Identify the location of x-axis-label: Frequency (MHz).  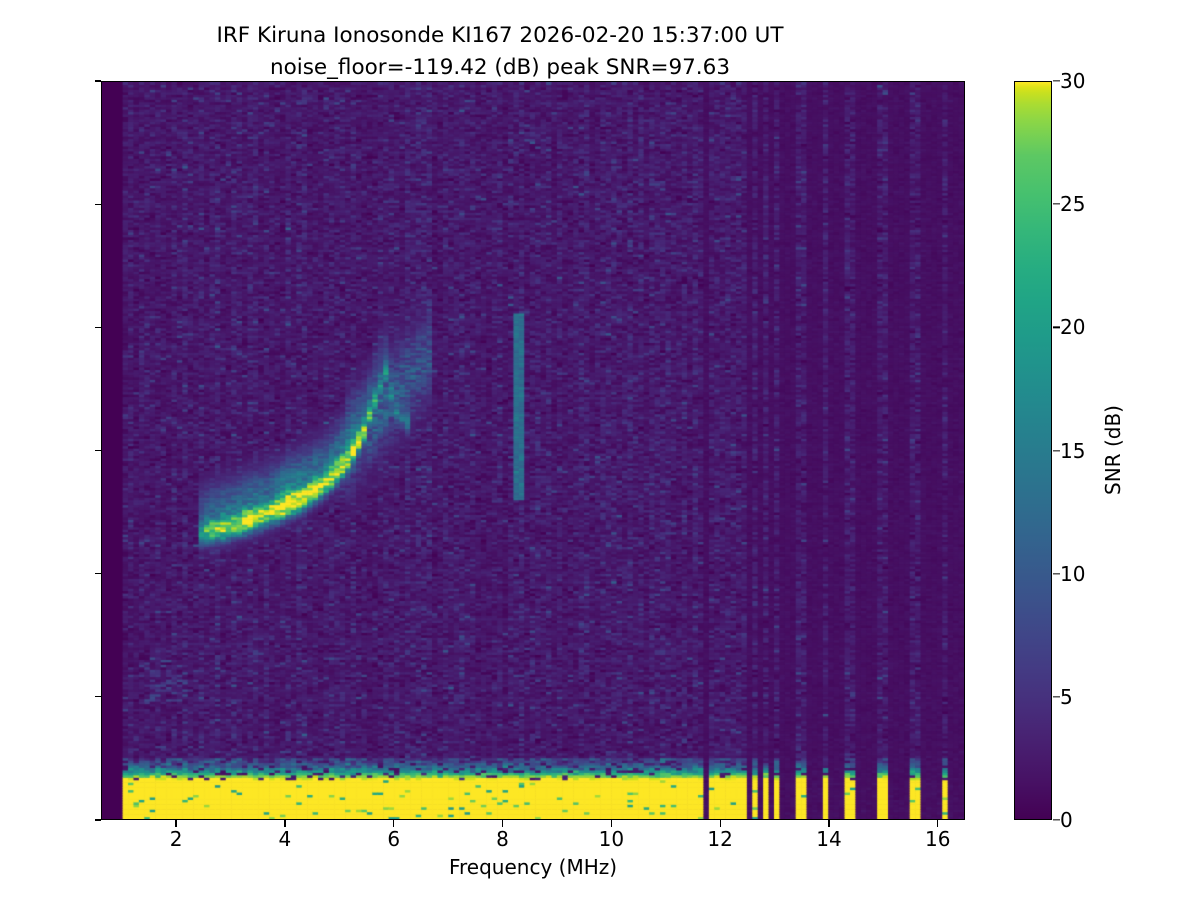
(533, 867).